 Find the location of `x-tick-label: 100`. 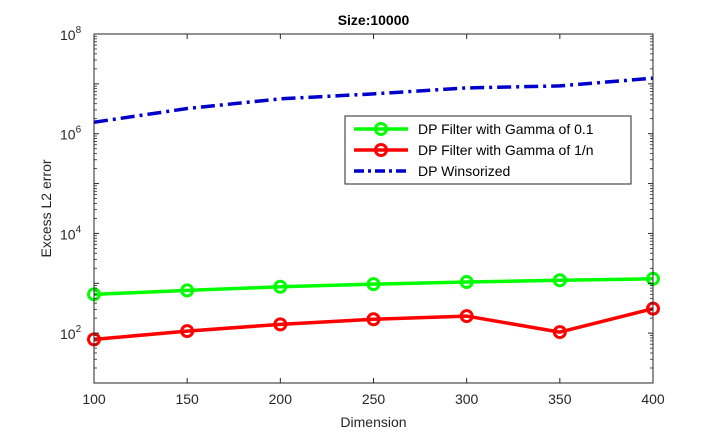

x-tick-label: 100 is located at coordinates (94, 399).